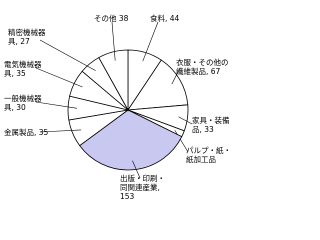 The image size is (320, 240). Describe the element at coordinates (208, 155) in the screenshot. I see `slice-label: パルプ・紙・ 紙加工品` at that location.